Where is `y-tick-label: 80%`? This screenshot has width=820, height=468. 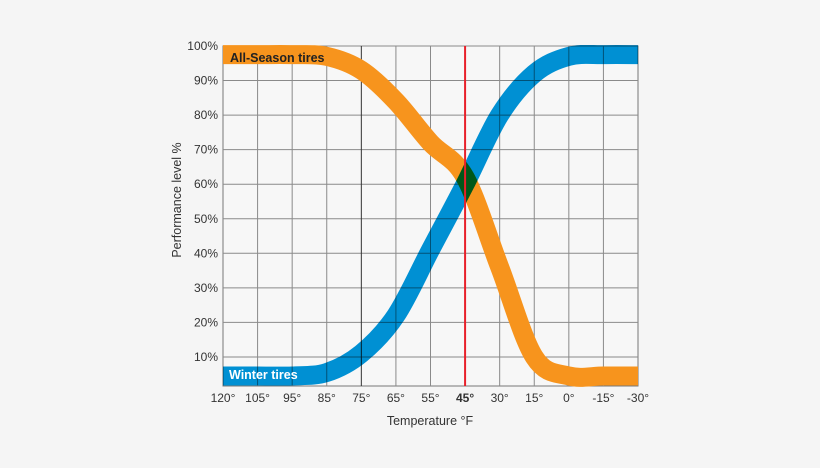 y-tick-label: 80% is located at coordinates (206, 115).